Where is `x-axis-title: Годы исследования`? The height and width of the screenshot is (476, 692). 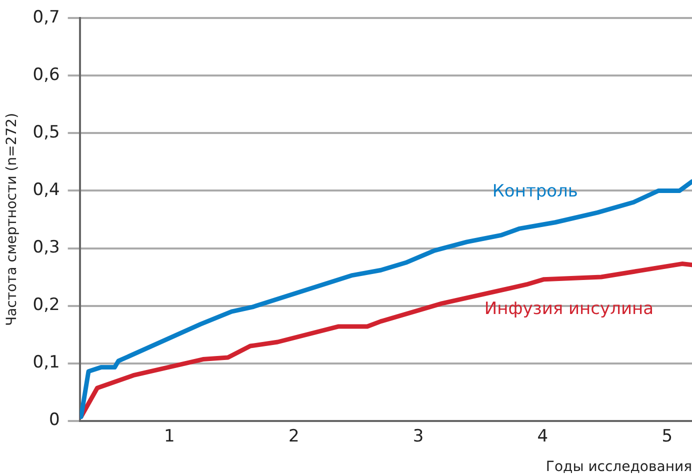
x-axis-title: Годы исследования is located at coordinates (619, 467).